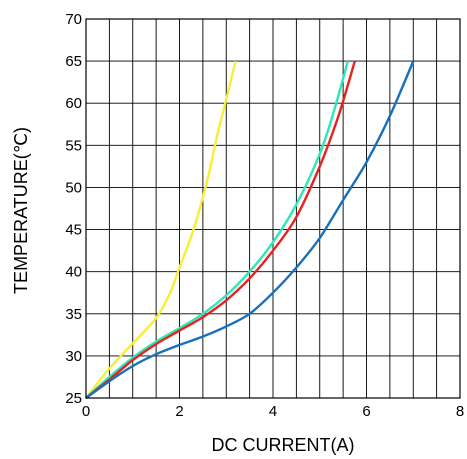  What do you see at coordinates (73, 314) in the screenshot?
I see `y-tick-label: 35` at bounding box center [73, 314].